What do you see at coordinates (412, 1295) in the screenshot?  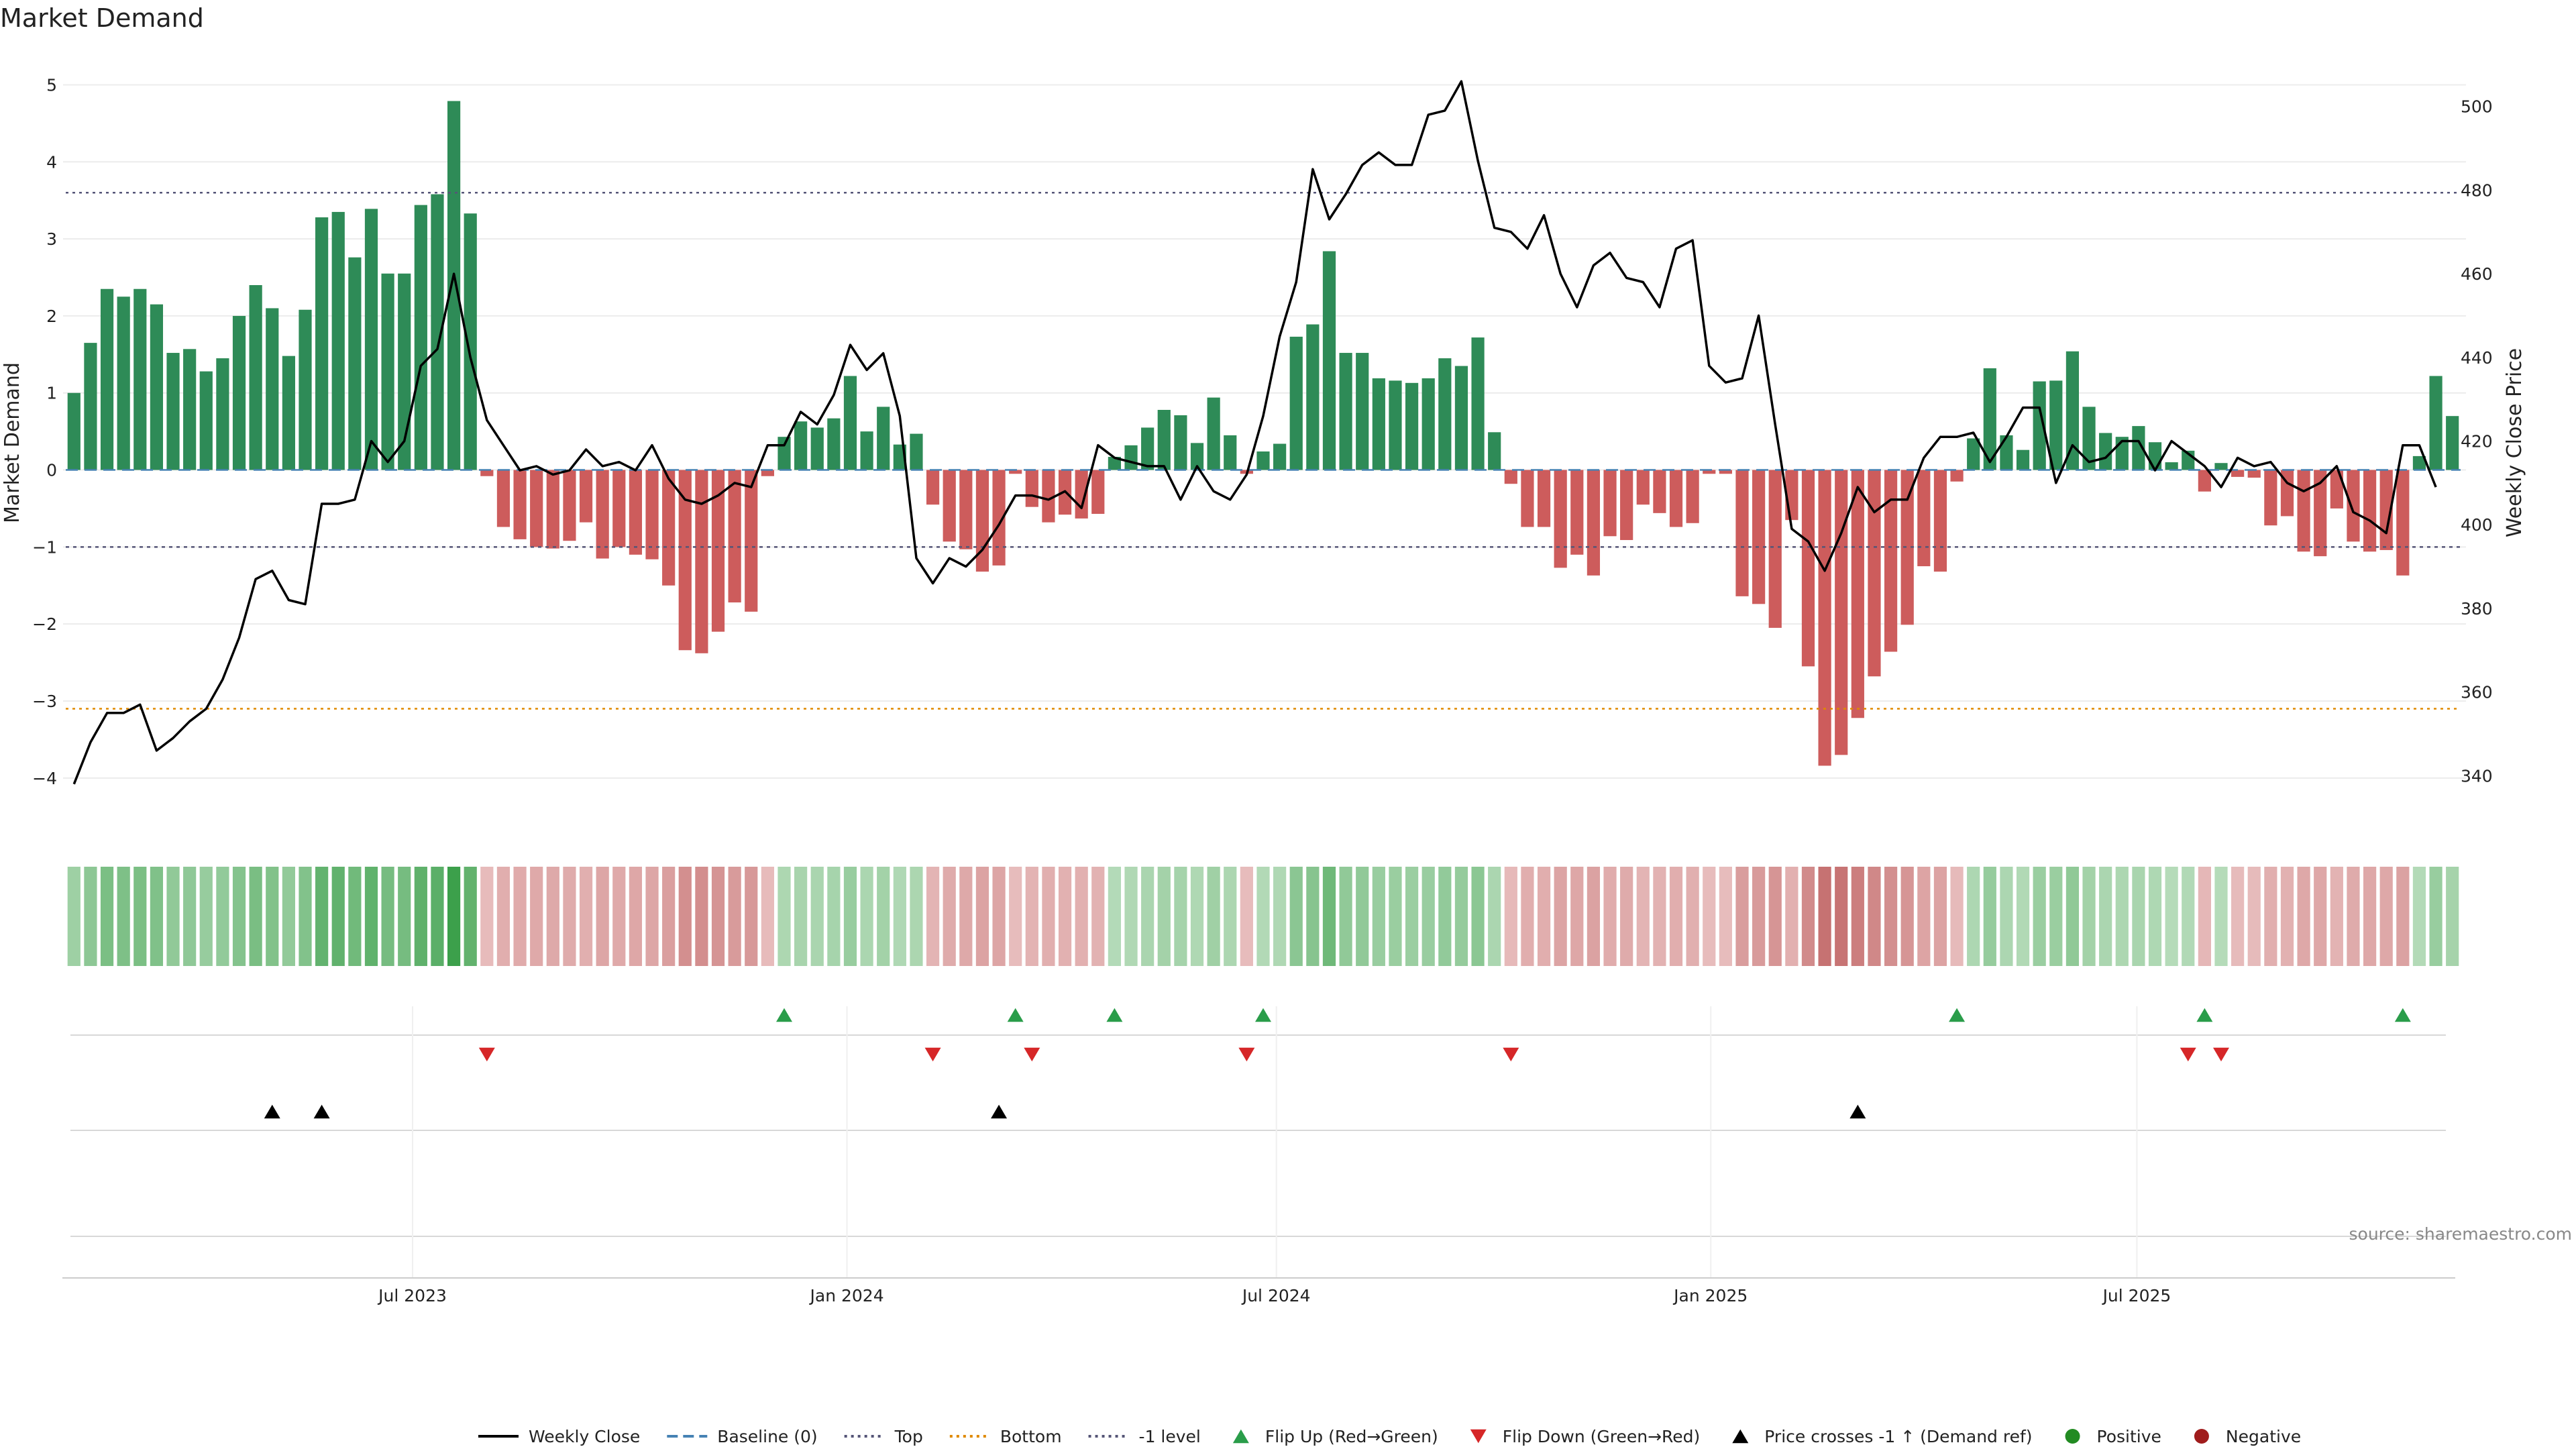 I see `x-tick-label: Jul 2023` at bounding box center [412, 1295].